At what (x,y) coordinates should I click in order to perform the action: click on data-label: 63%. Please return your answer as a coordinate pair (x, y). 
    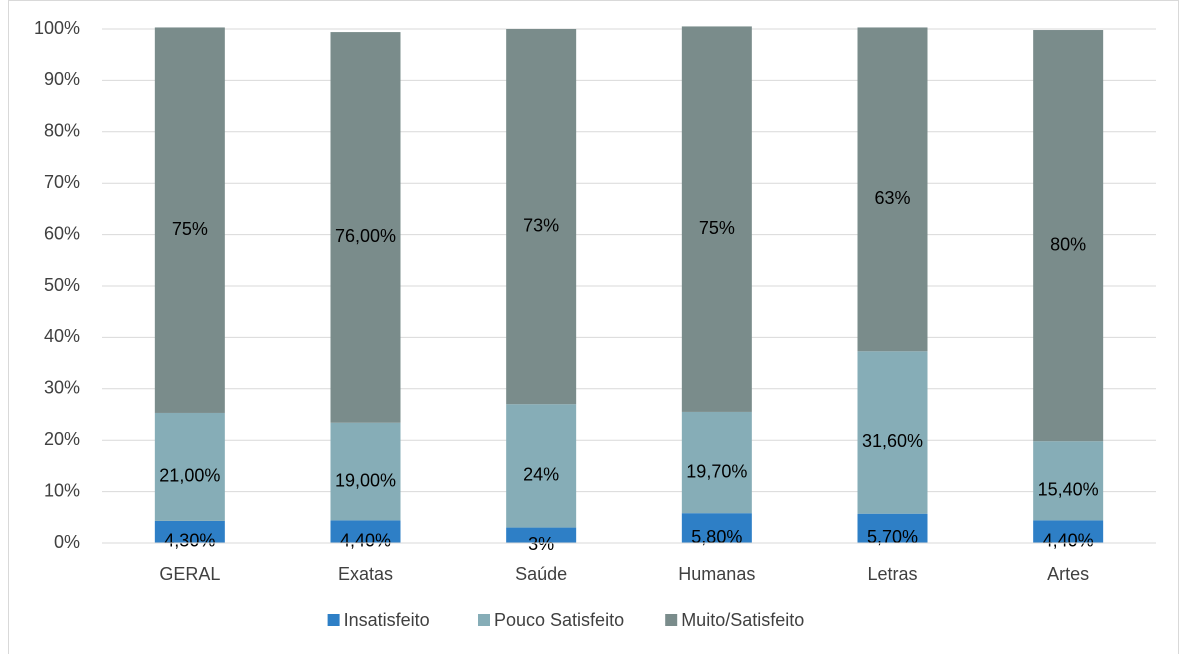
    Looking at the image, I should click on (892, 198).